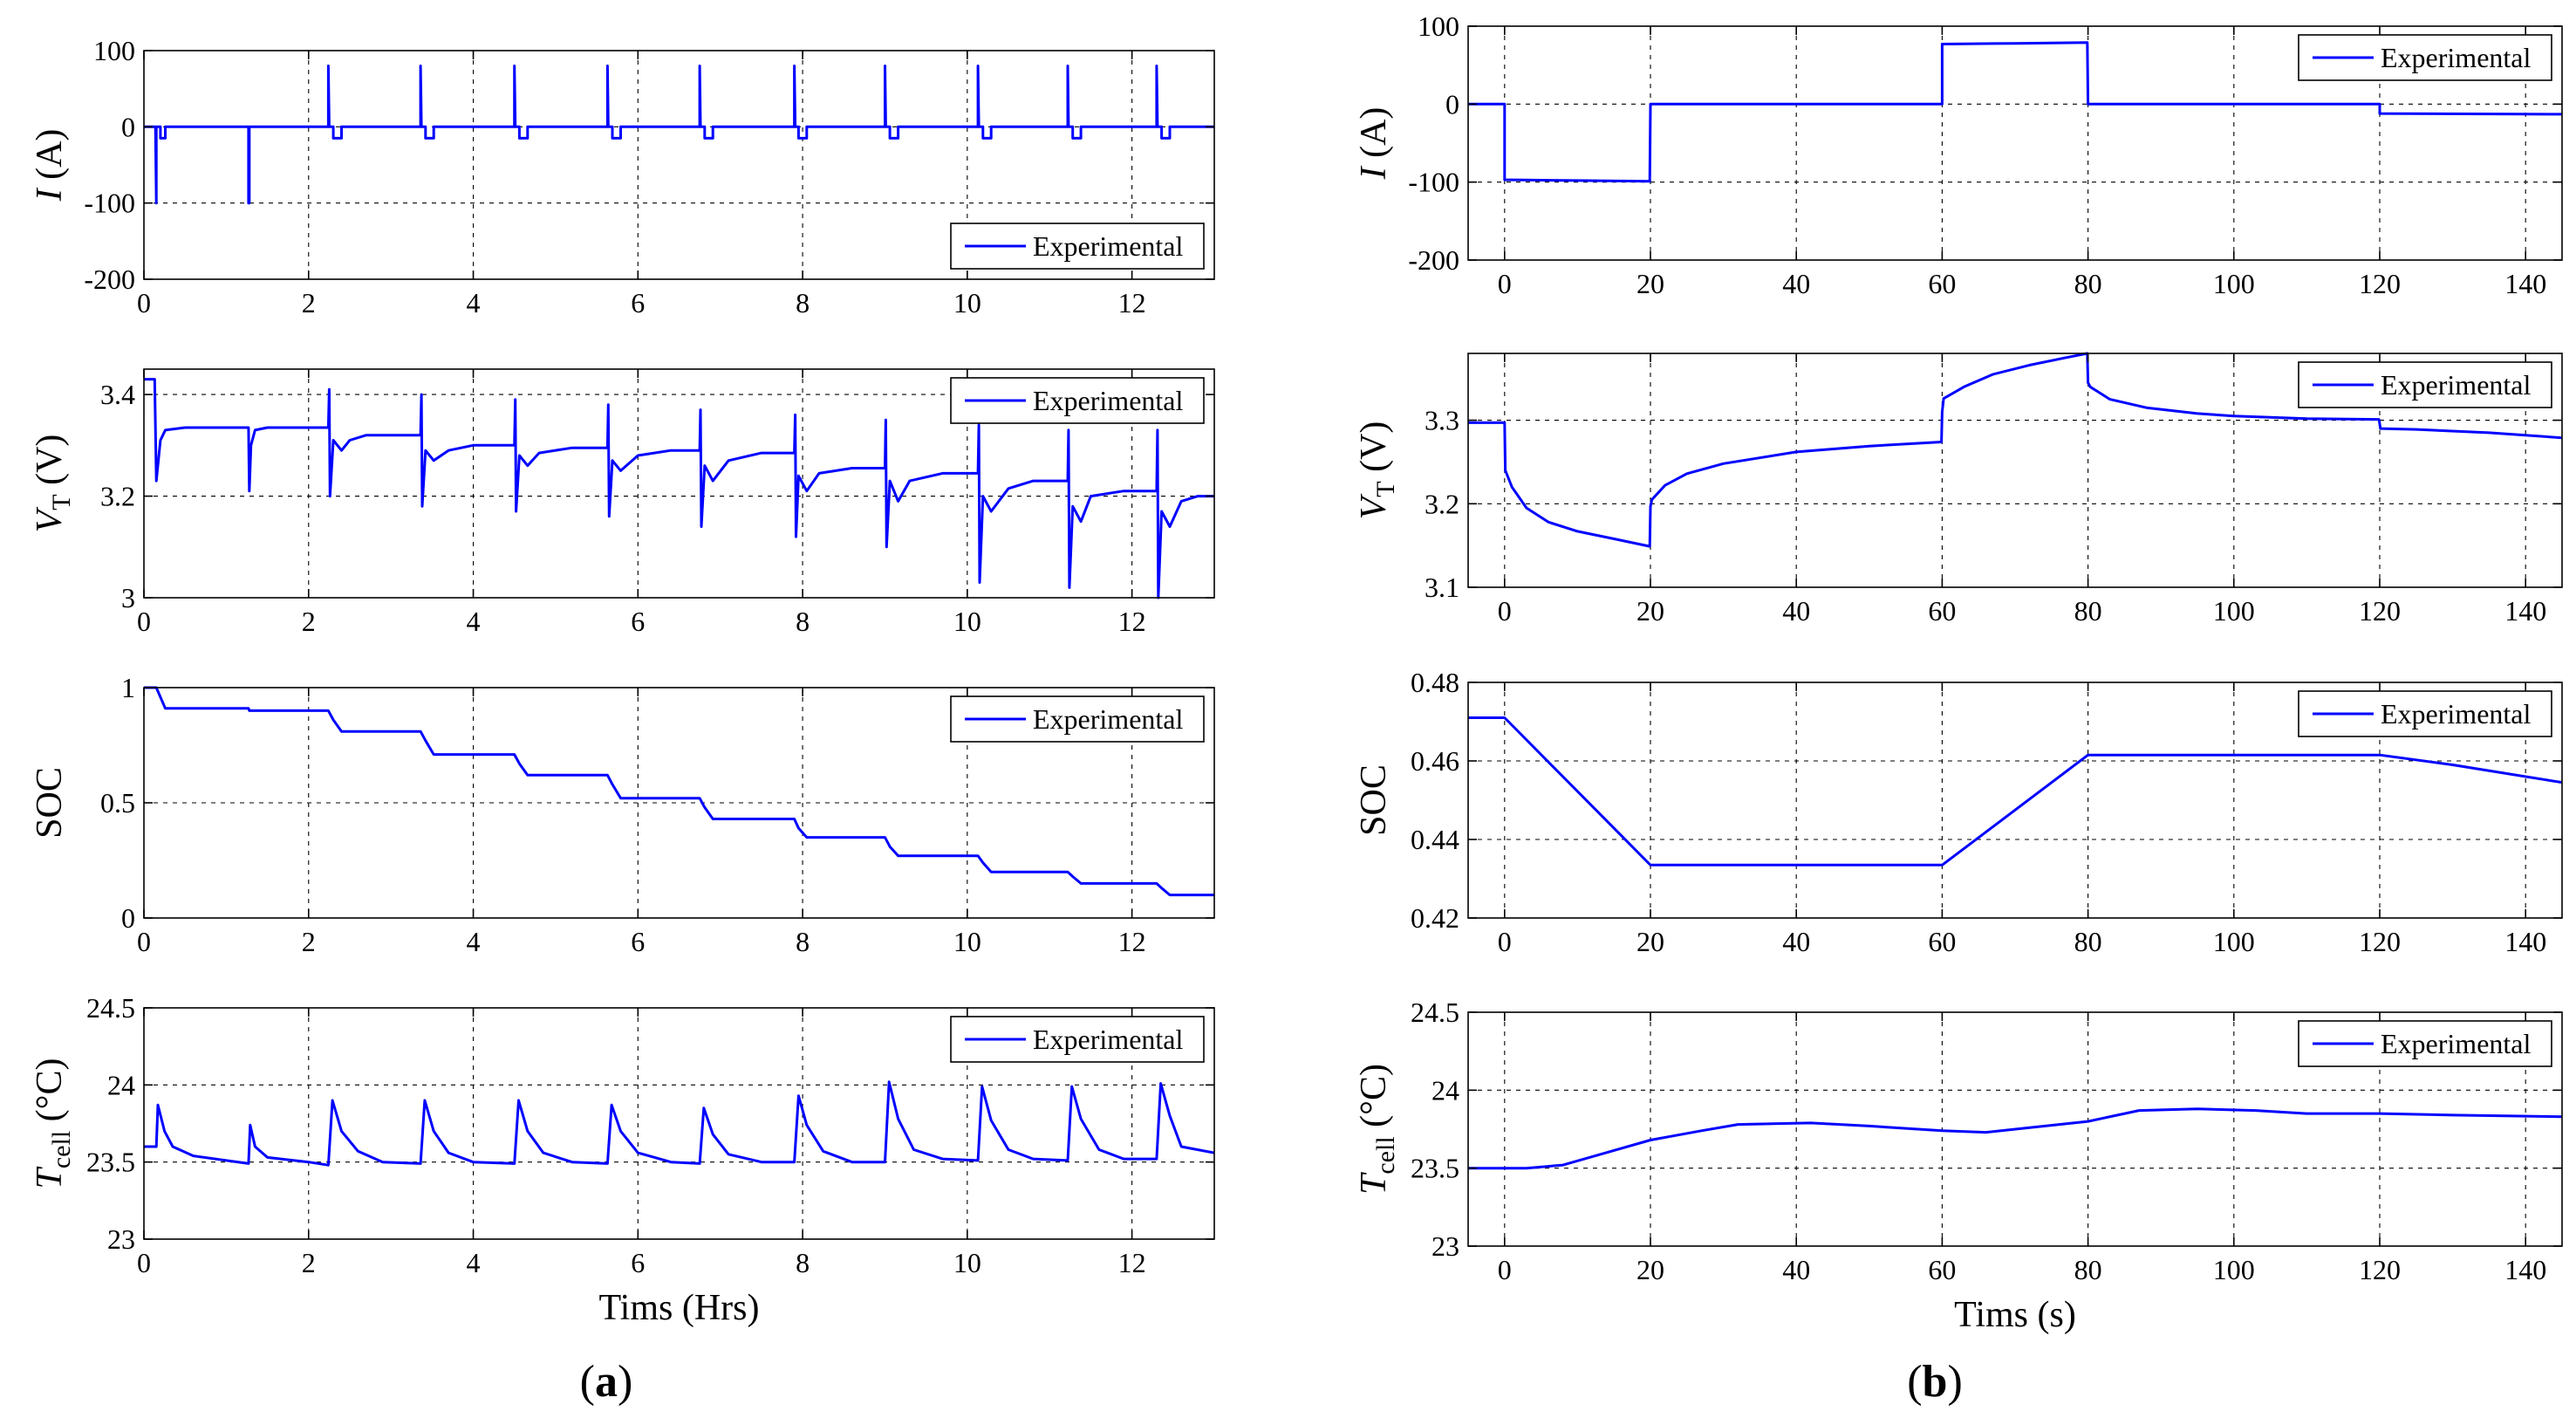 Image resolution: width=2576 pixels, height=1418 pixels. I want to click on y-tick-label: 3.1, so click(1442, 587).